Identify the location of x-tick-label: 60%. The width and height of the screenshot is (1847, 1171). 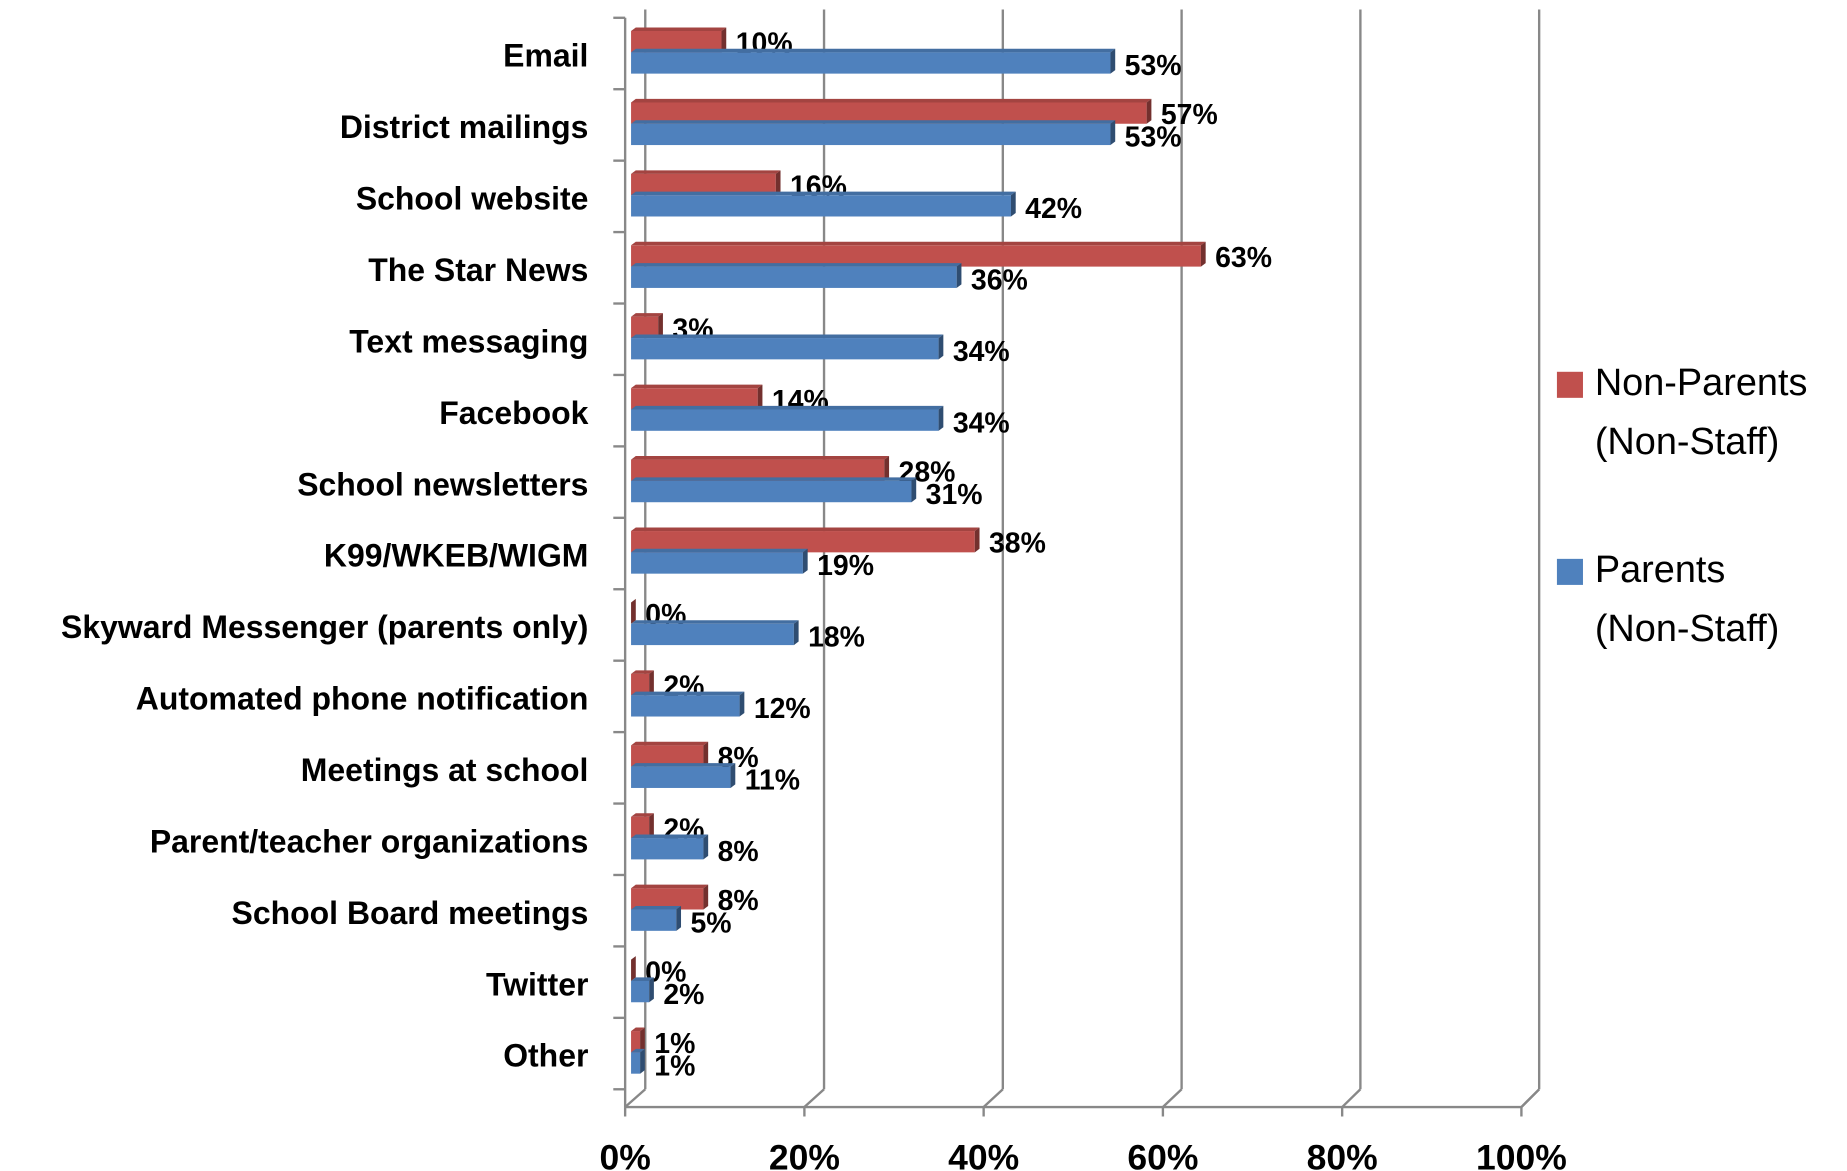
(1162, 1154).